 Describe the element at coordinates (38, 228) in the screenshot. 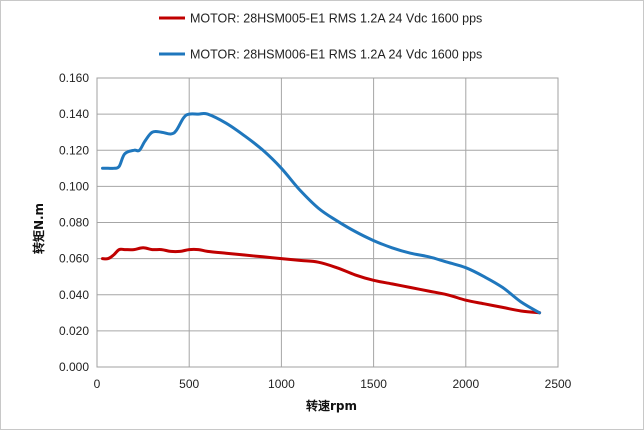

I see `y-axis-label: 转矩N.m` at that location.